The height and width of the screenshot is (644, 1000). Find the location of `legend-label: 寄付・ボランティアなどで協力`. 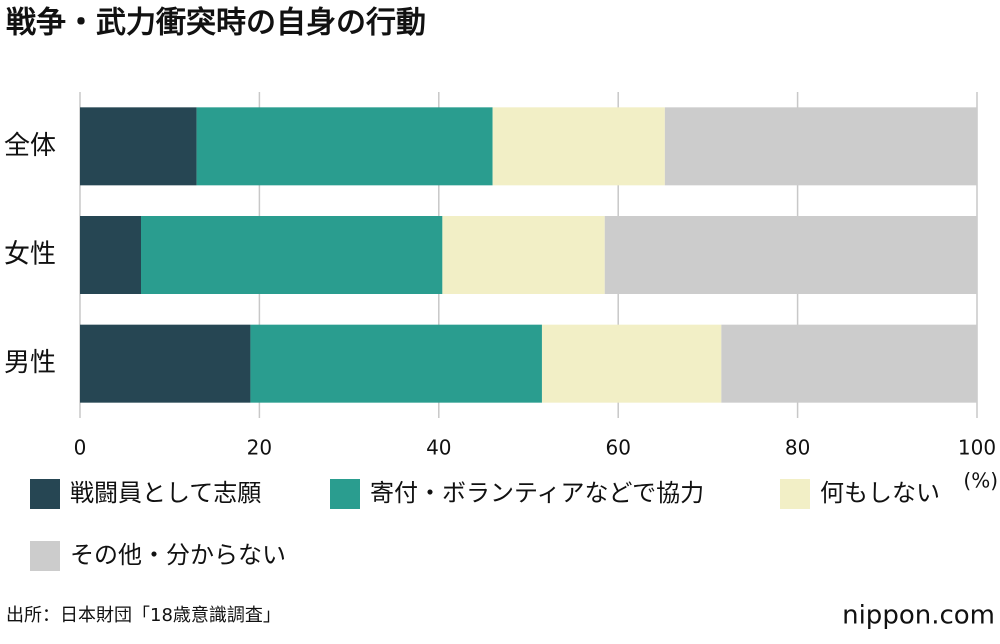

legend-label: 寄付・ボランティアなどで協力 is located at coordinates (537, 493).